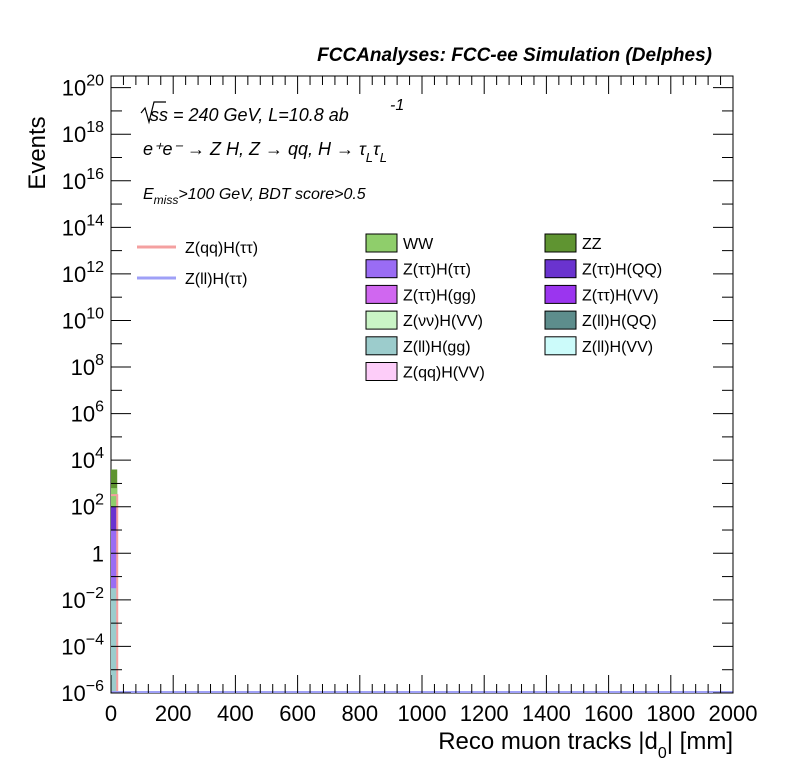 The width and height of the screenshot is (796, 772). I want to click on x-tick-label: 600, so click(297, 713).